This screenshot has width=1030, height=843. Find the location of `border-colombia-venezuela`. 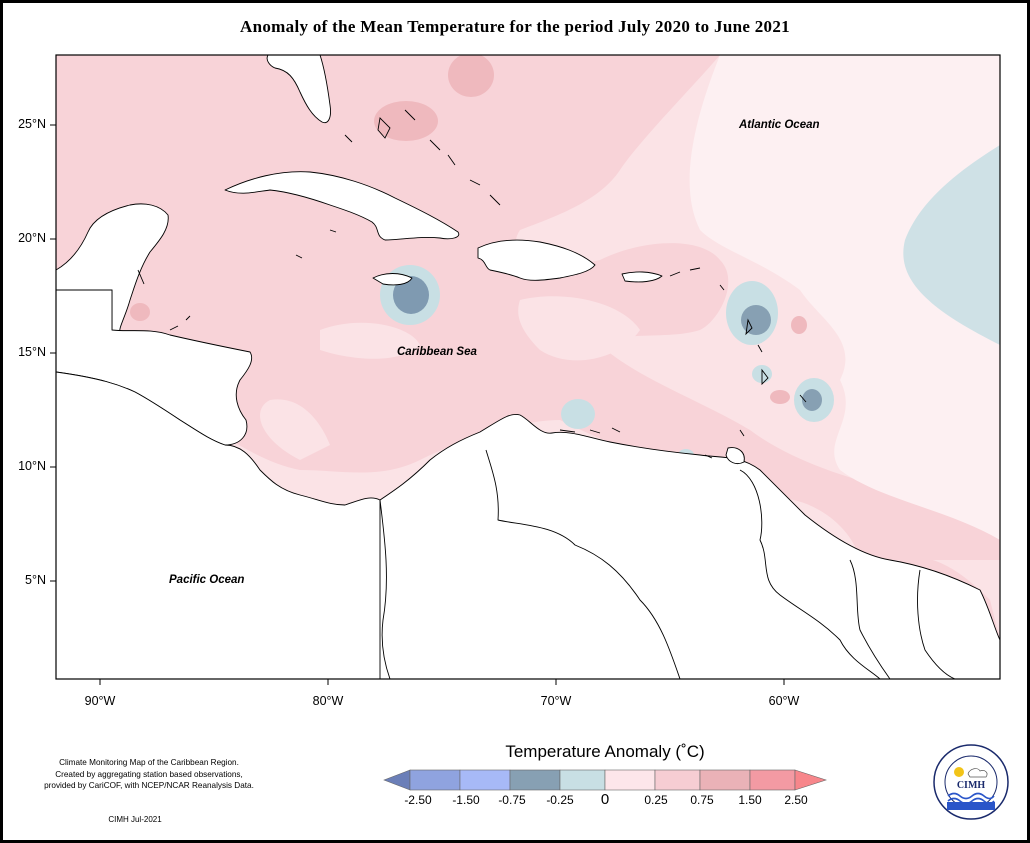

border-colombia-venezuela is located at coordinates (583, 564).